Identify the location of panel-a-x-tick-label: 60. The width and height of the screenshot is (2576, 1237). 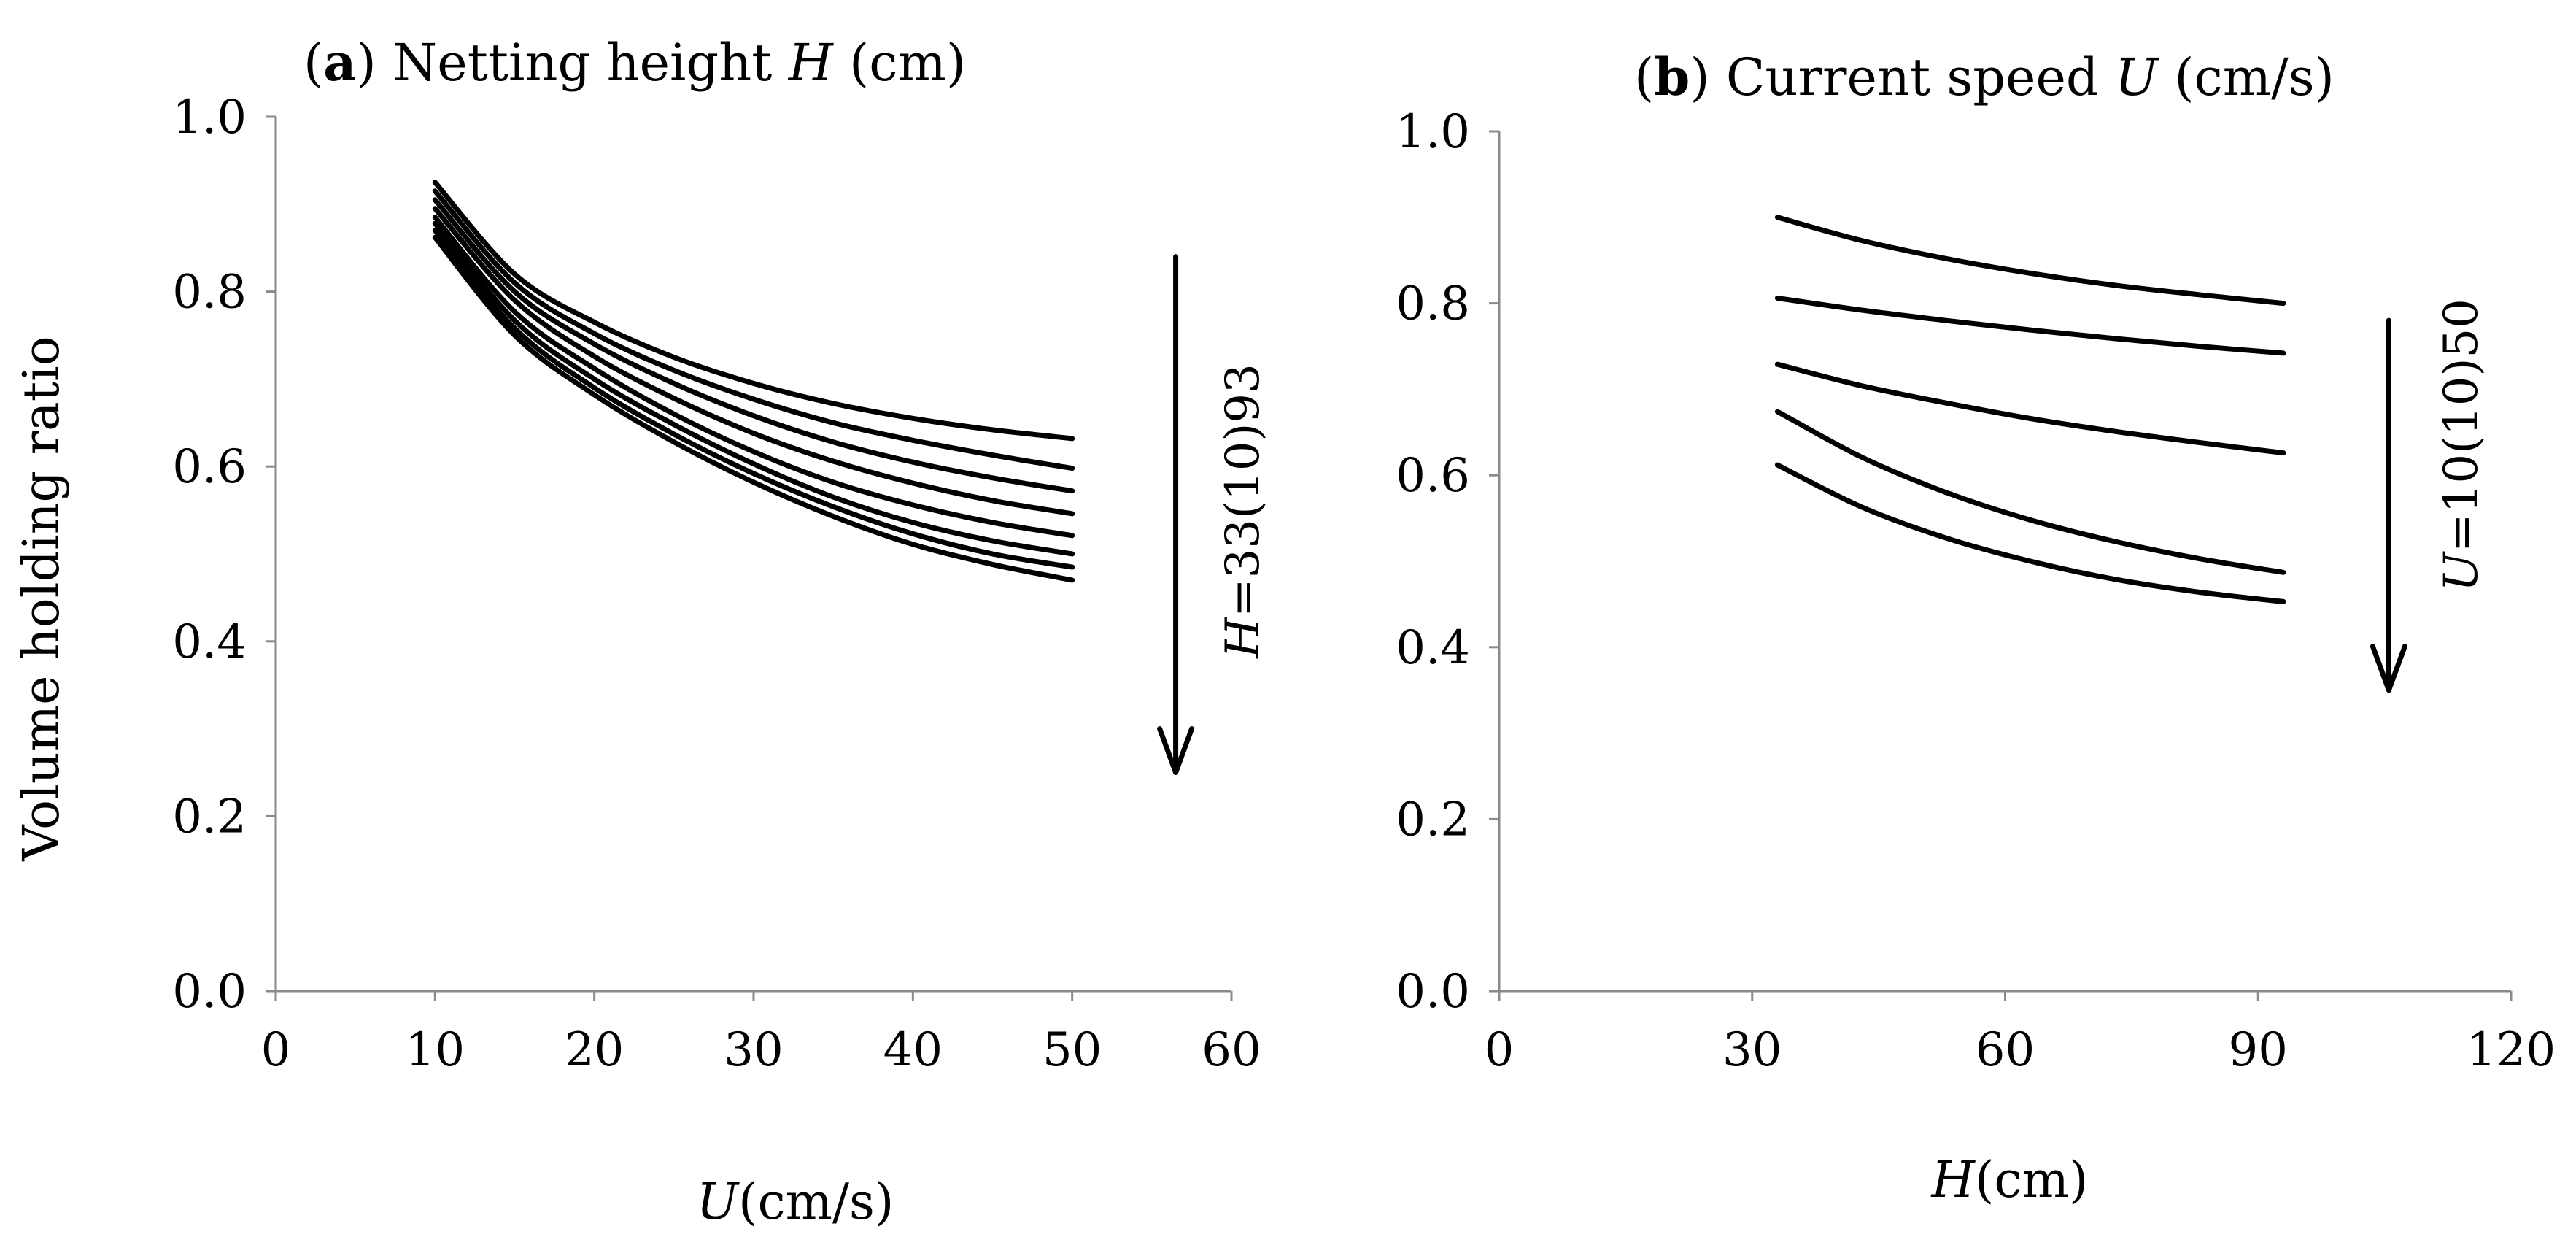
(1231, 1050).